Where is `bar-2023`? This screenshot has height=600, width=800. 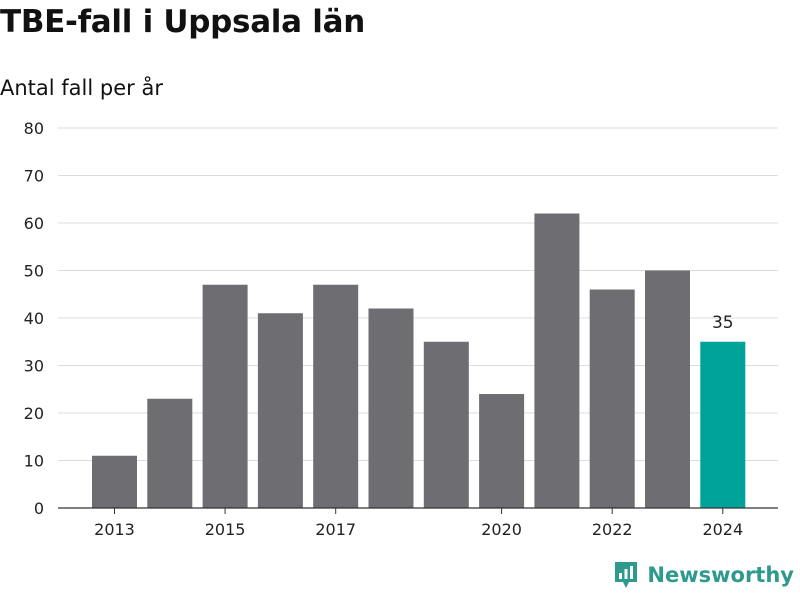
bar-2023 is located at coordinates (667, 389).